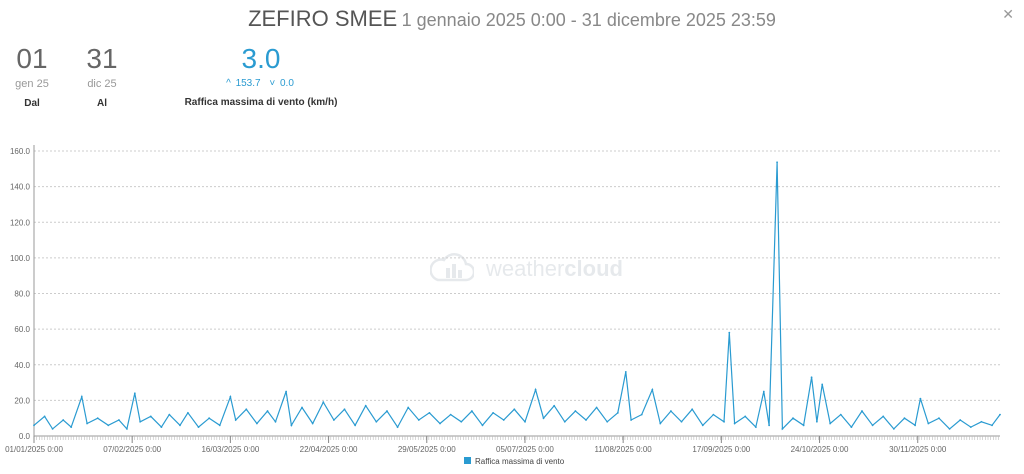 This screenshot has width=1024, height=474. What do you see at coordinates (1008, 14) in the screenshot?
I see `close-icon: ✕` at bounding box center [1008, 14].